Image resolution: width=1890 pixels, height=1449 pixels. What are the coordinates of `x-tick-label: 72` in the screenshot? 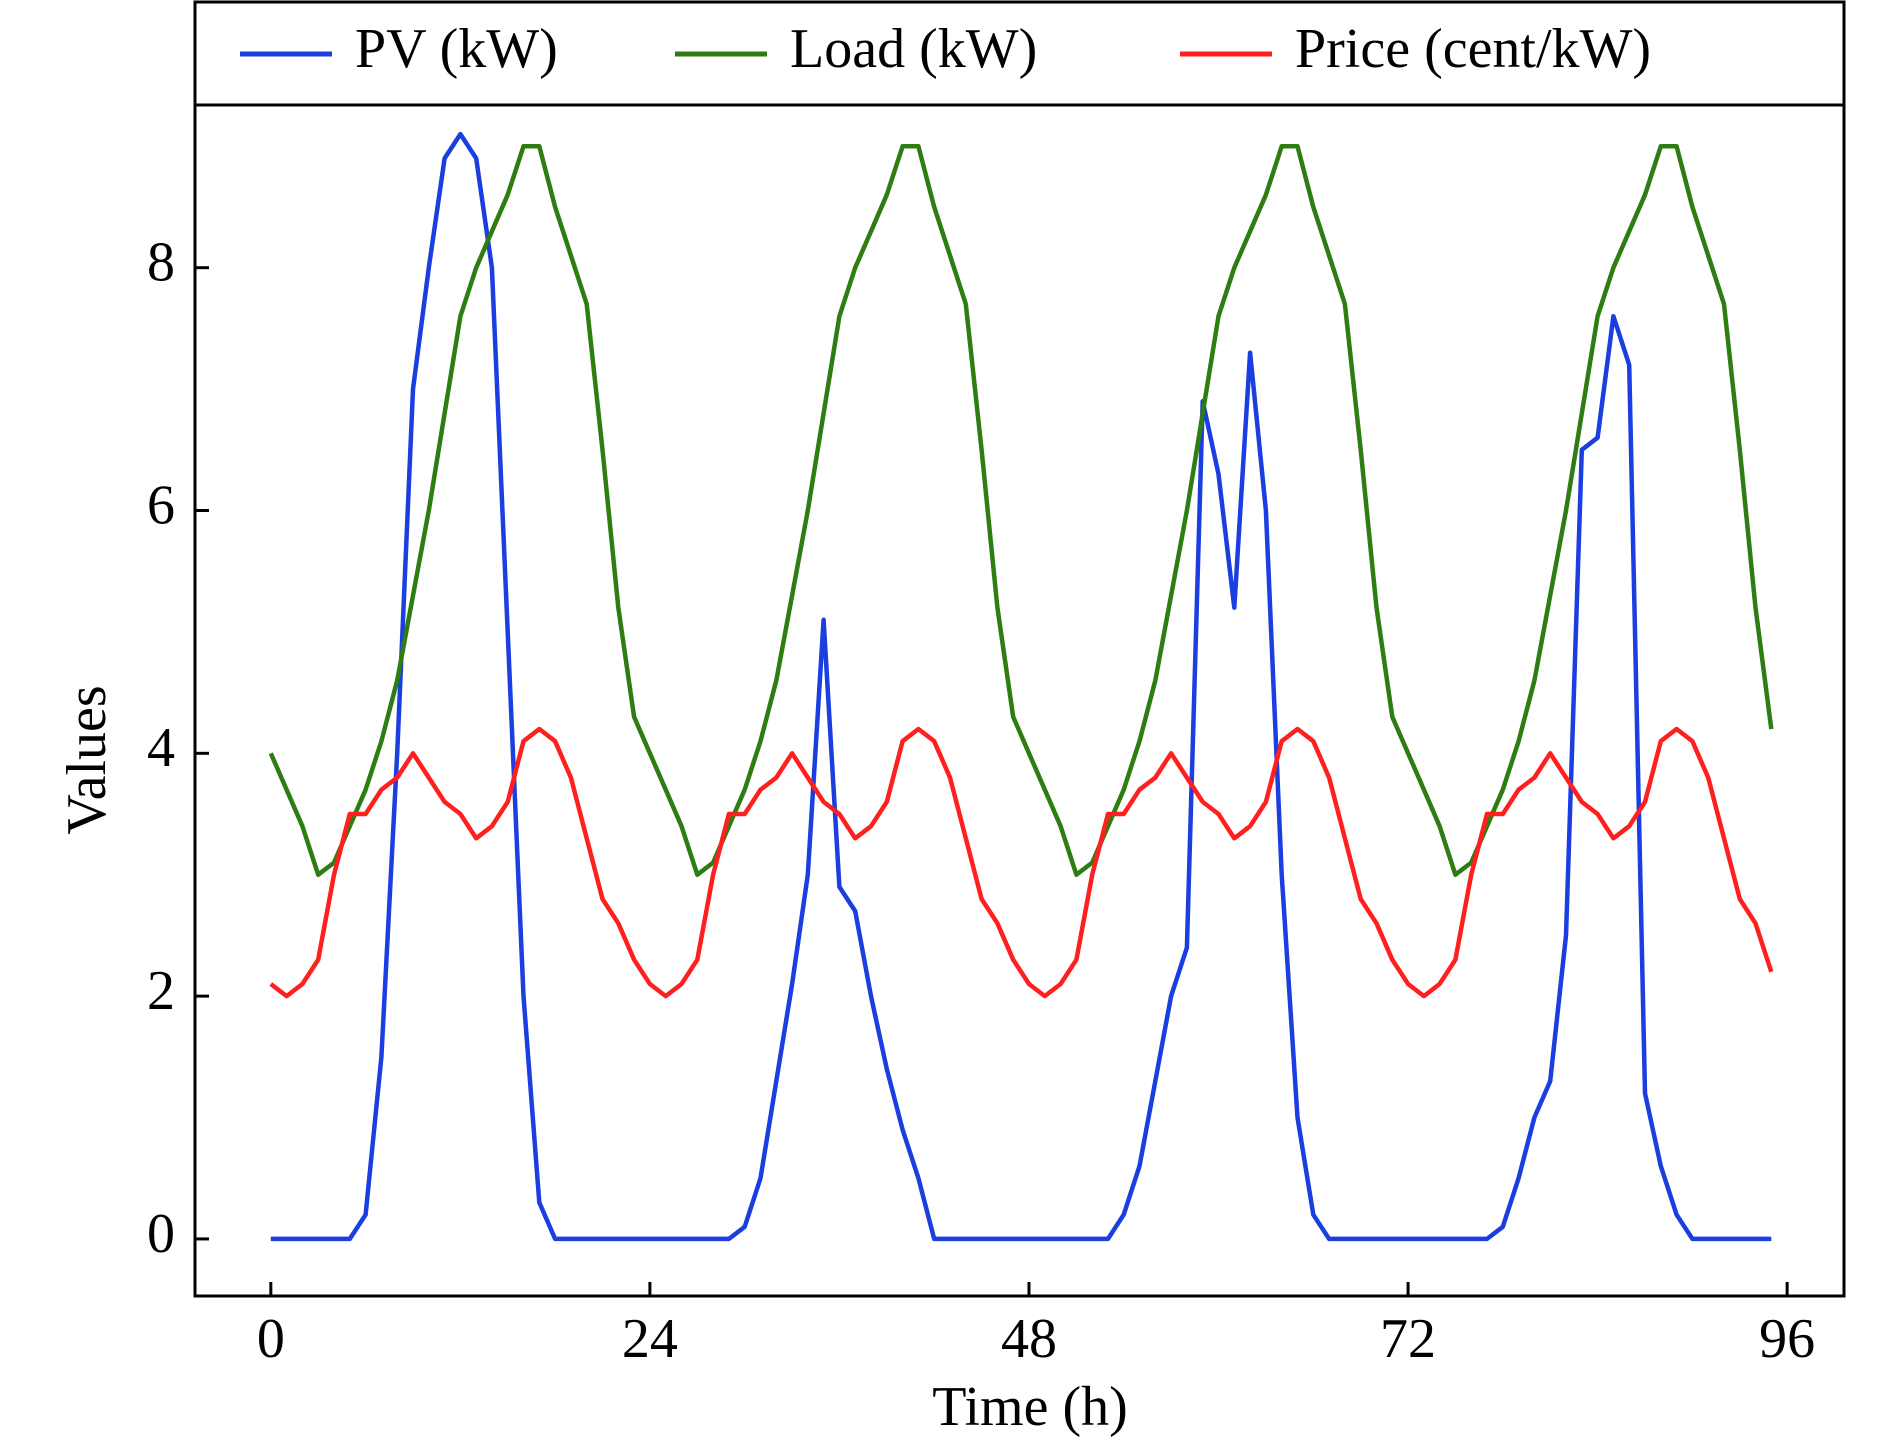 It's located at (1408, 1339).